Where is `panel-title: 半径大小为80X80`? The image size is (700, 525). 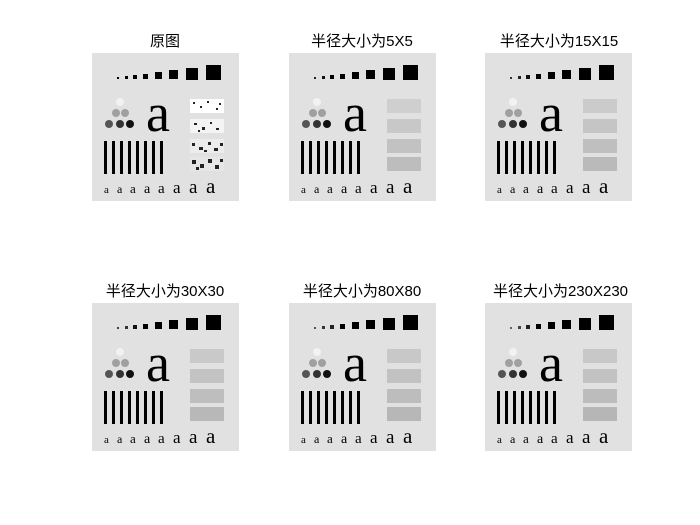 panel-title: 半径大小为80X80 is located at coordinates (362, 291).